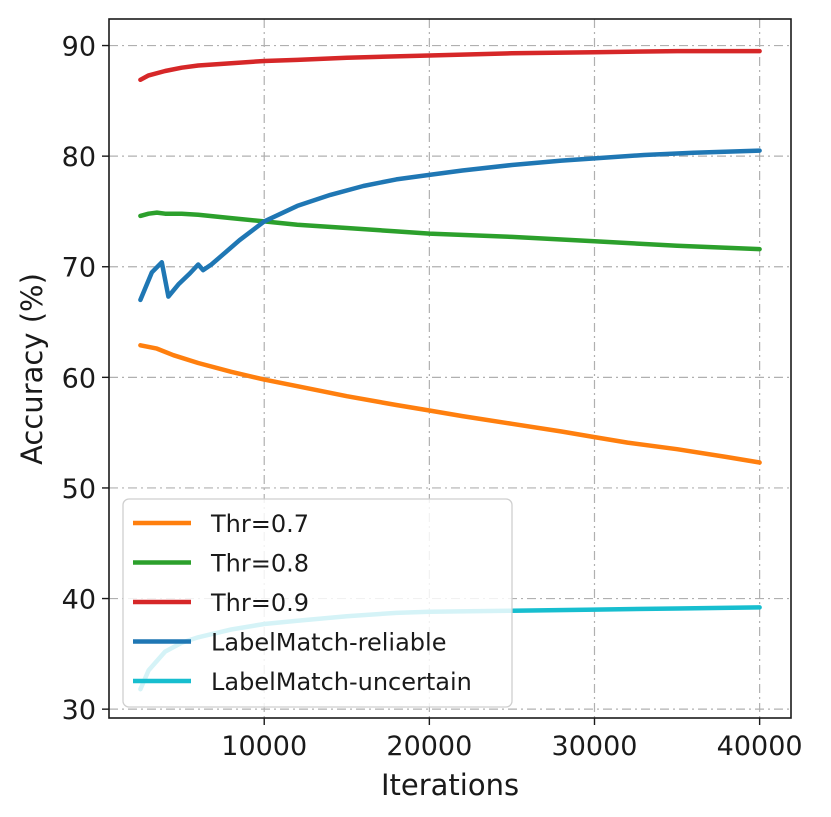 This screenshot has width=831, height=817. Describe the element at coordinates (79, 47) in the screenshot. I see `y-tick-label: 90` at that location.